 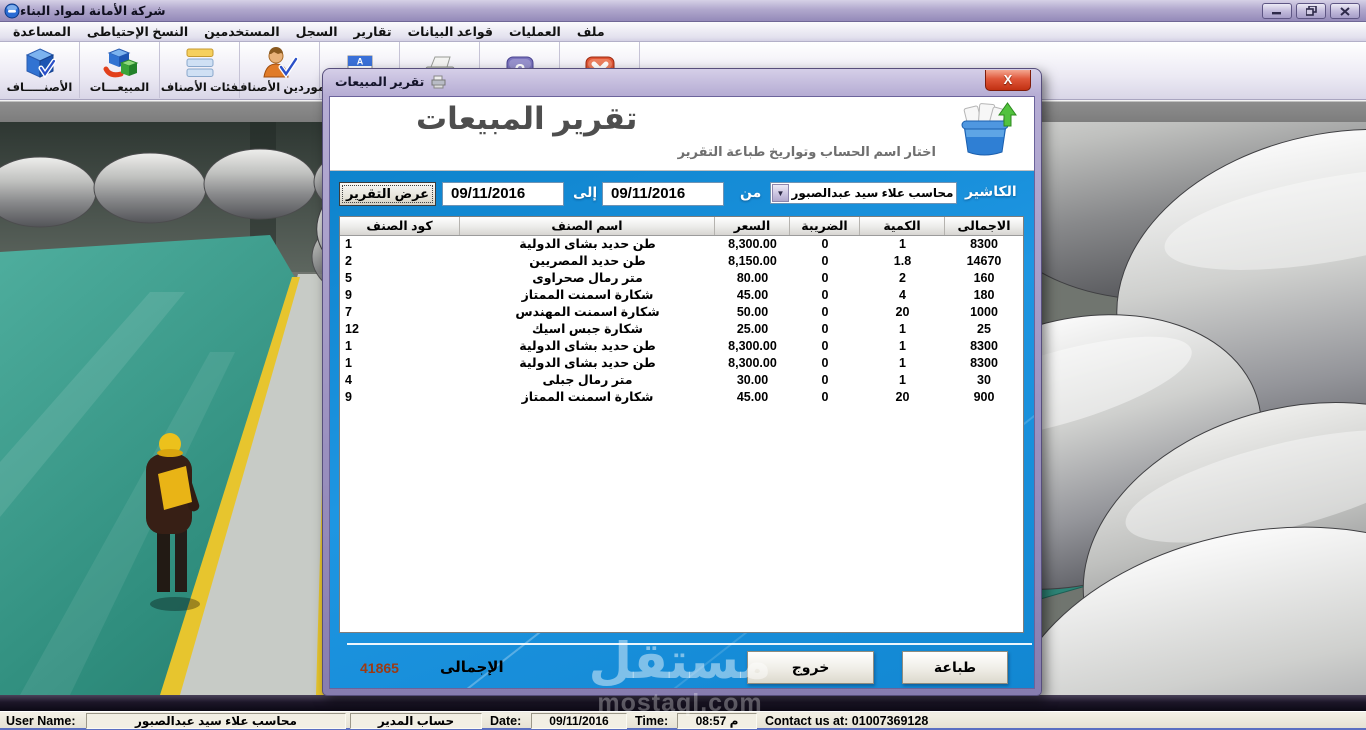 I want to click on header-tax: الضريبة, so click(x=825, y=226).